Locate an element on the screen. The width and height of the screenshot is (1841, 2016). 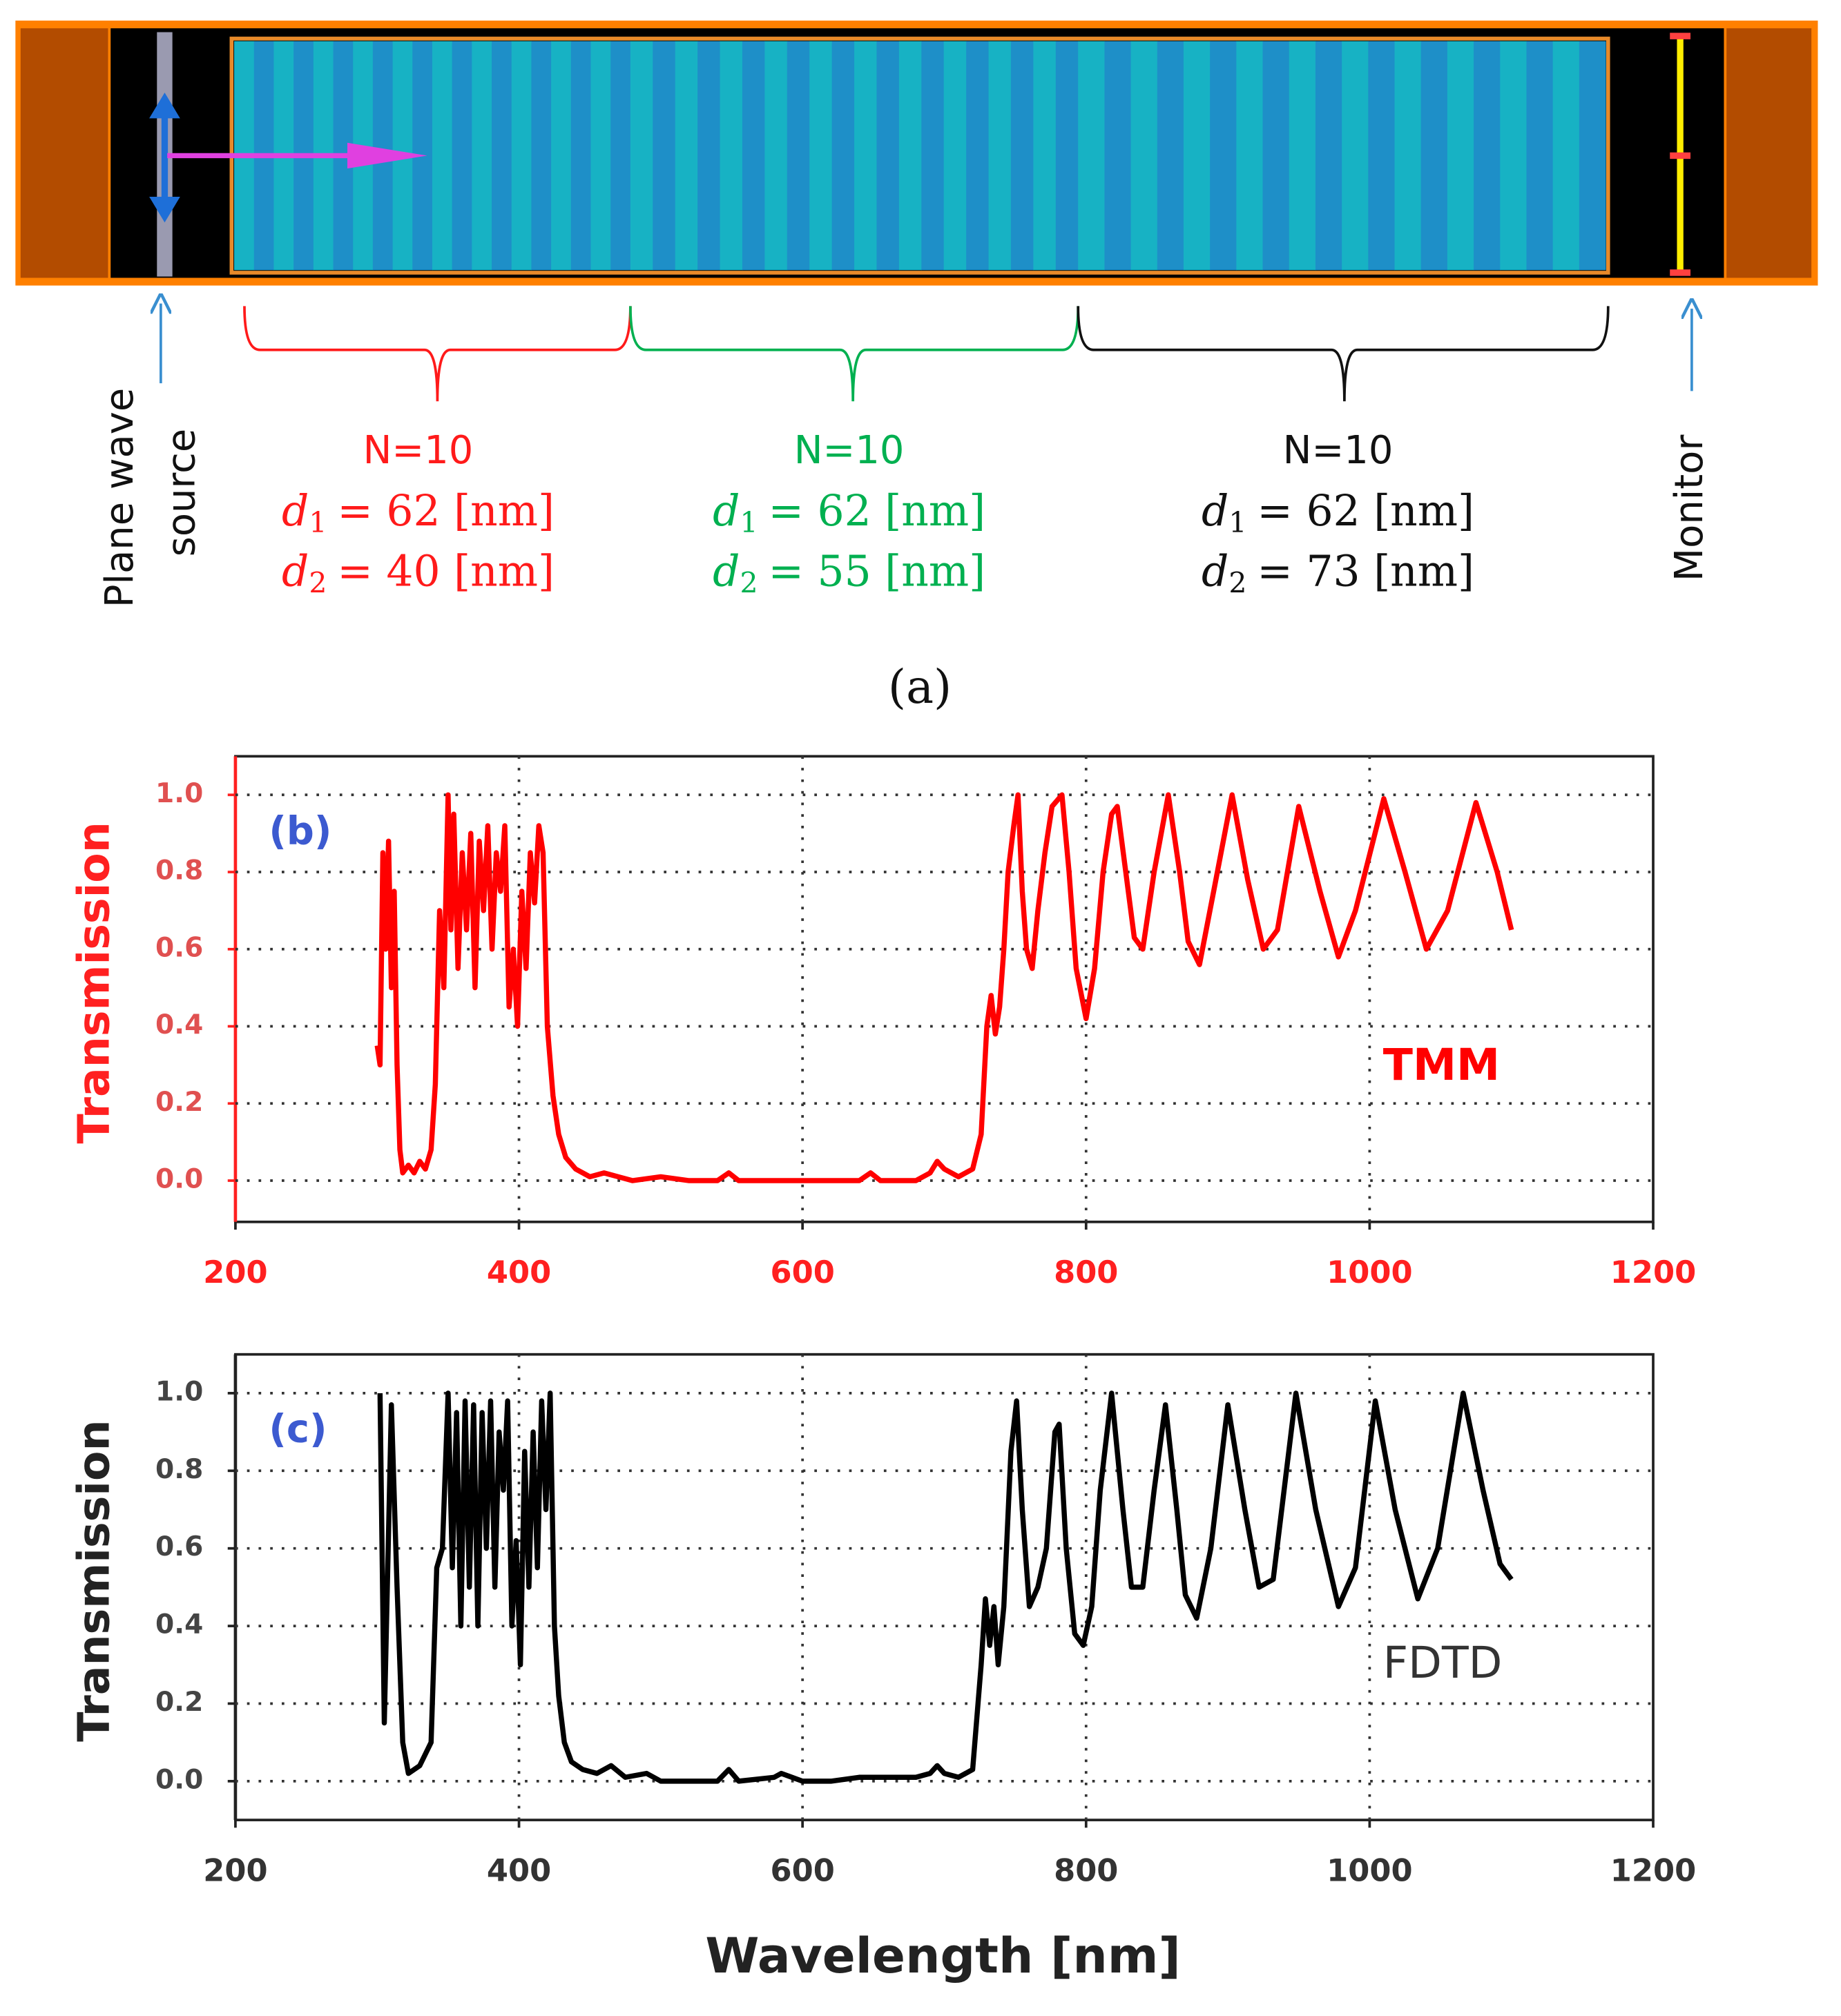
y-tick-label: 0.4 is located at coordinates (179, 1024).